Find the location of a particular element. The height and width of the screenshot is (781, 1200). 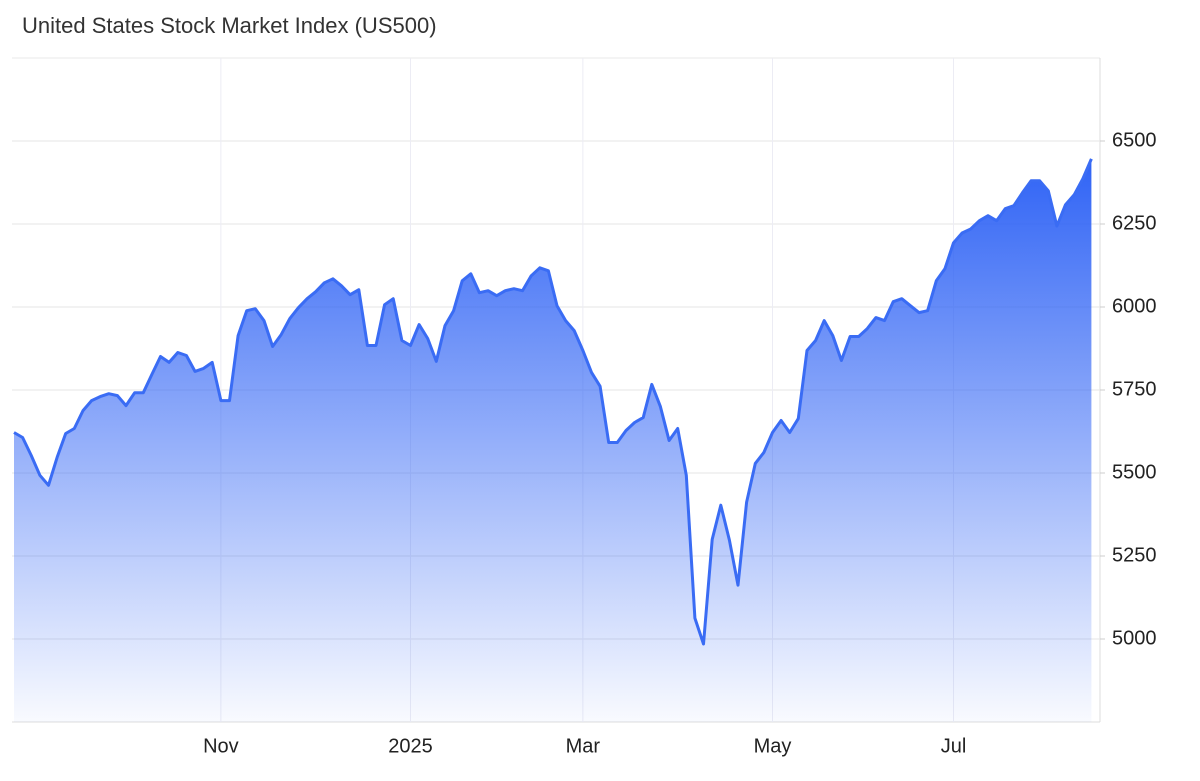

y-tick-label: 6250 is located at coordinates (1134, 223).